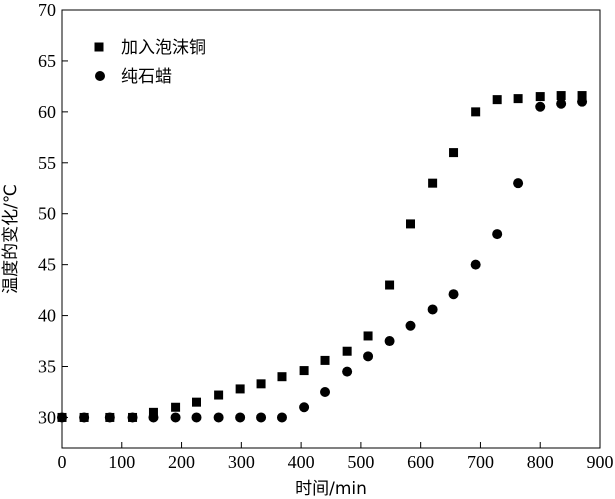  I want to click on x-tick-label: 600, so click(420, 462).